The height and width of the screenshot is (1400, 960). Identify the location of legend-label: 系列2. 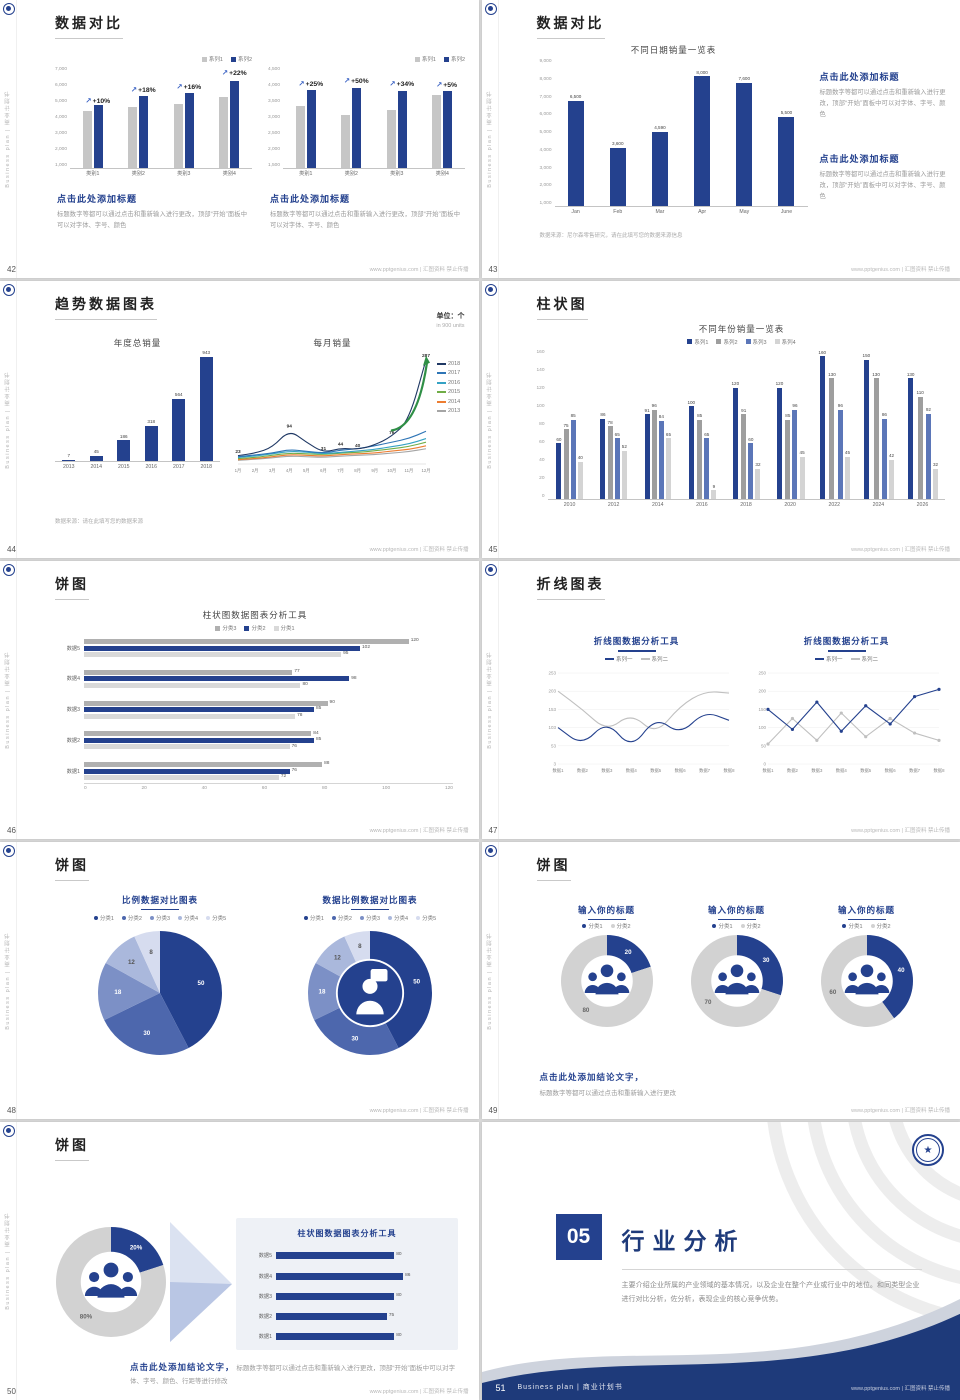
(457, 60).